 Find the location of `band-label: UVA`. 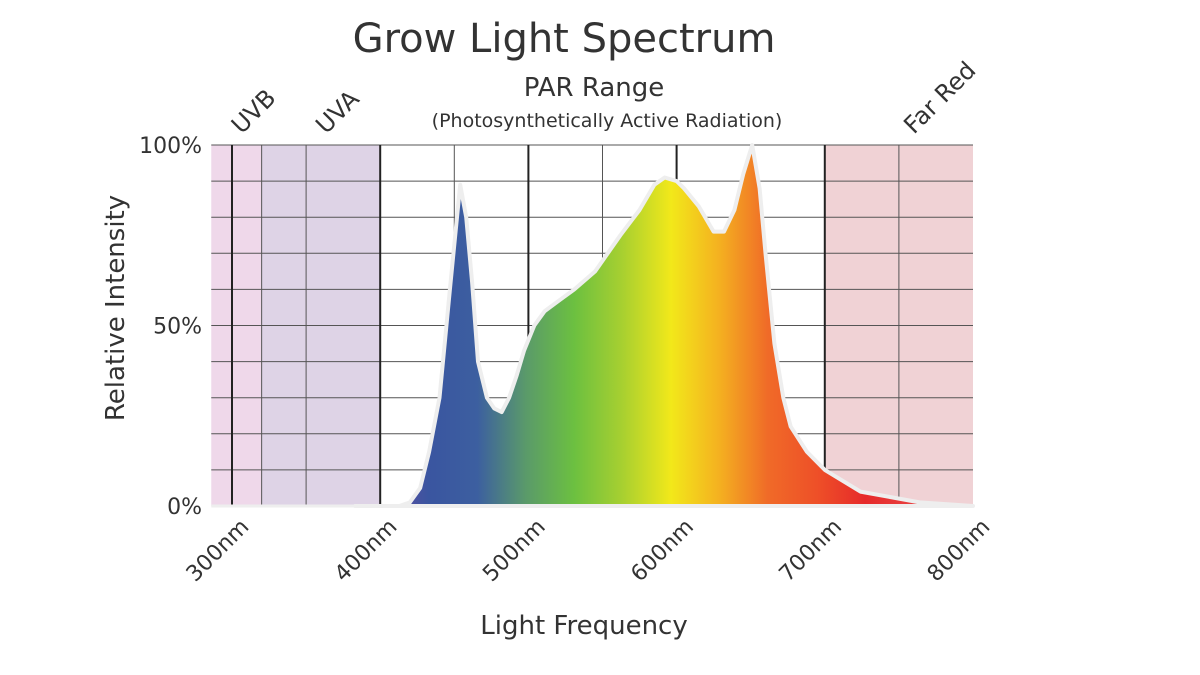

band-label: UVA is located at coordinates (337, 111).